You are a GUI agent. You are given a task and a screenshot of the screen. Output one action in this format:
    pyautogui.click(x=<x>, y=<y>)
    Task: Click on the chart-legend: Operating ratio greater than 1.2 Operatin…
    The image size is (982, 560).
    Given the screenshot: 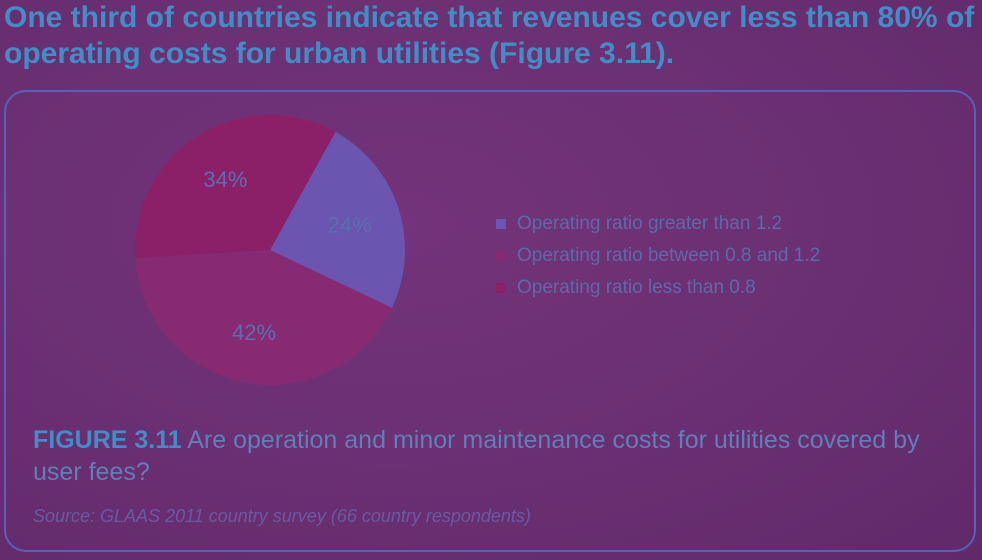 What is the action you would take?
    pyautogui.click(x=706, y=256)
    